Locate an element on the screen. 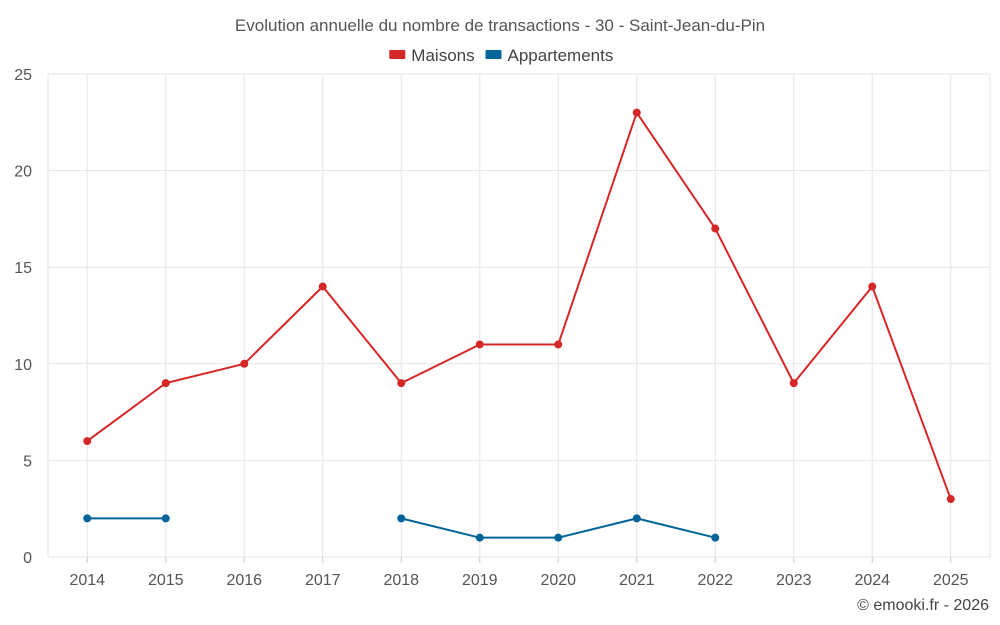 The height and width of the screenshot is (625, 1000). credit-text: © emooki.fr - 2026 is located at coordinates (923, 605).